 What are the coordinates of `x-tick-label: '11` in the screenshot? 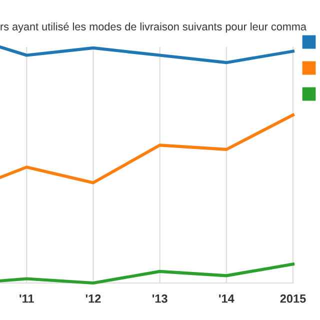 It's located at (27, 298).